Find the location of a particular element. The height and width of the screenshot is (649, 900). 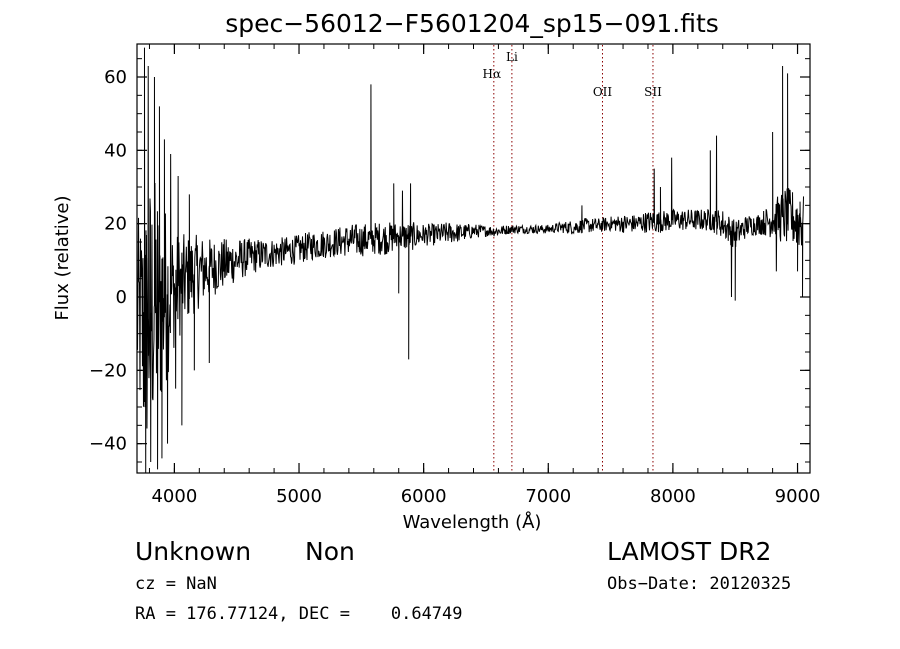

footer-obs-date-text: Obs−Date: 20120325 is located at coordinates (699, 584).